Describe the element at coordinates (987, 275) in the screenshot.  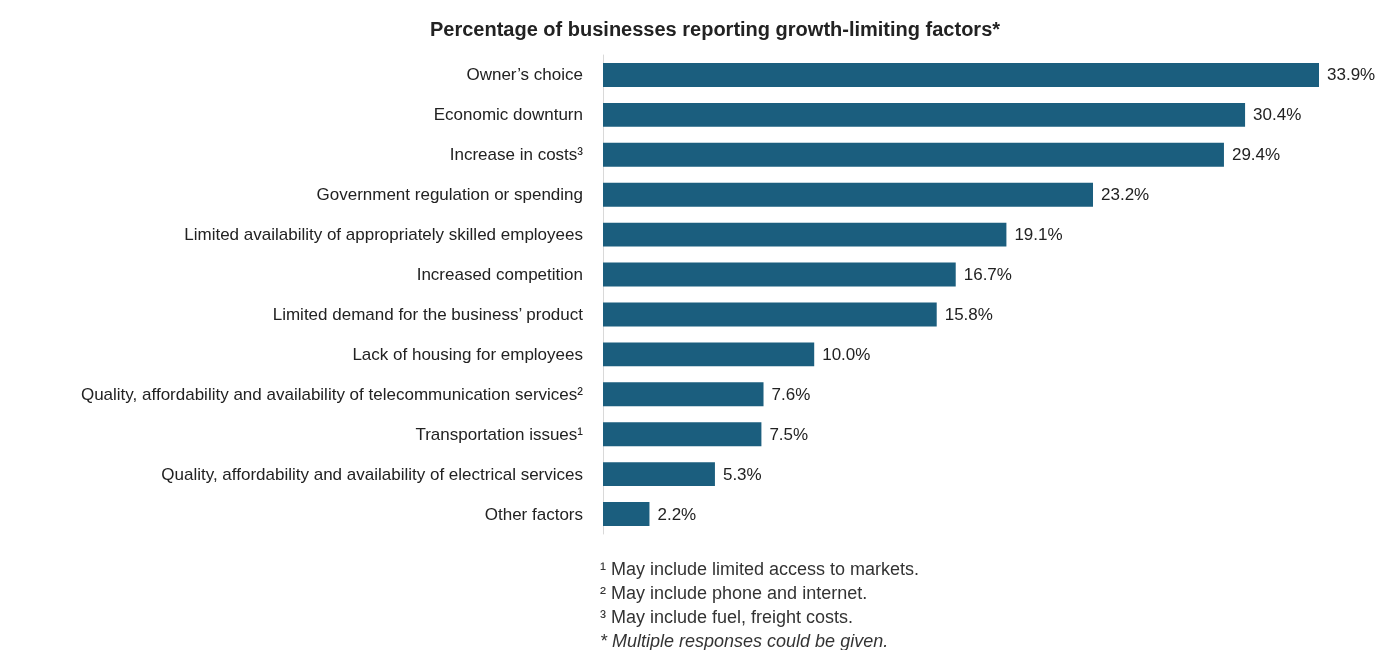
I see `data-label: 16.7%` at that location.